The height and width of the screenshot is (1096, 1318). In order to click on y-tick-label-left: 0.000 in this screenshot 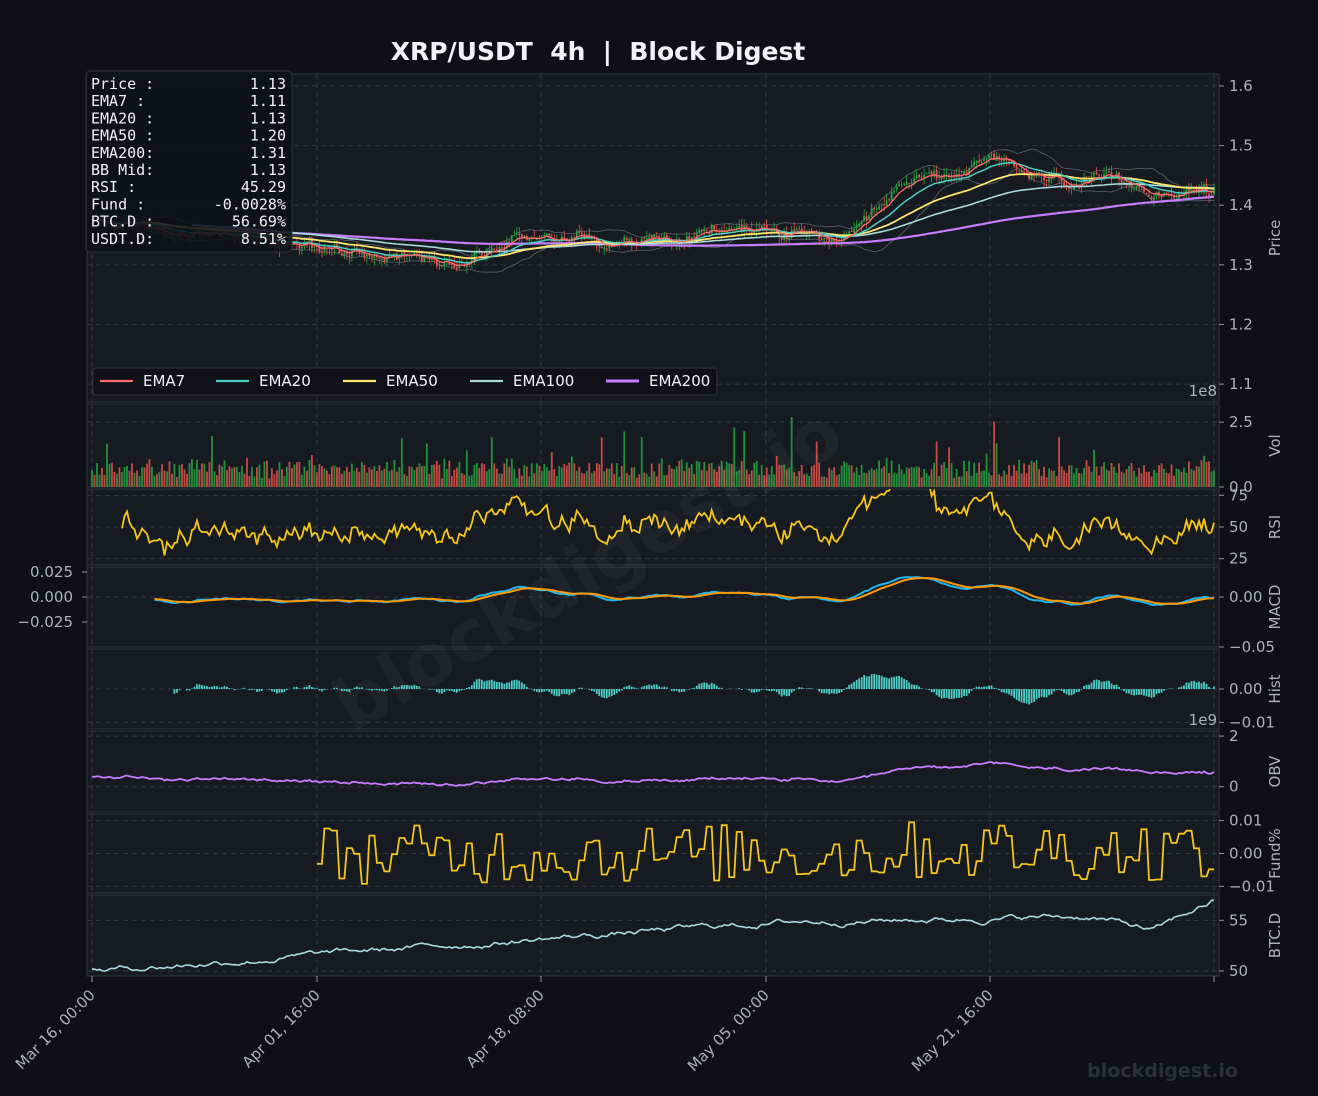, I will do `click(51, 597)`.